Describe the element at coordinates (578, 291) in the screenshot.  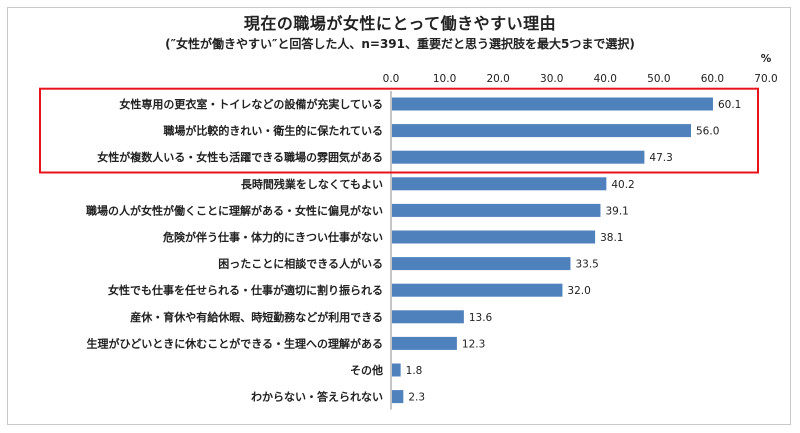
I see `data-label: 32.0` at that location.